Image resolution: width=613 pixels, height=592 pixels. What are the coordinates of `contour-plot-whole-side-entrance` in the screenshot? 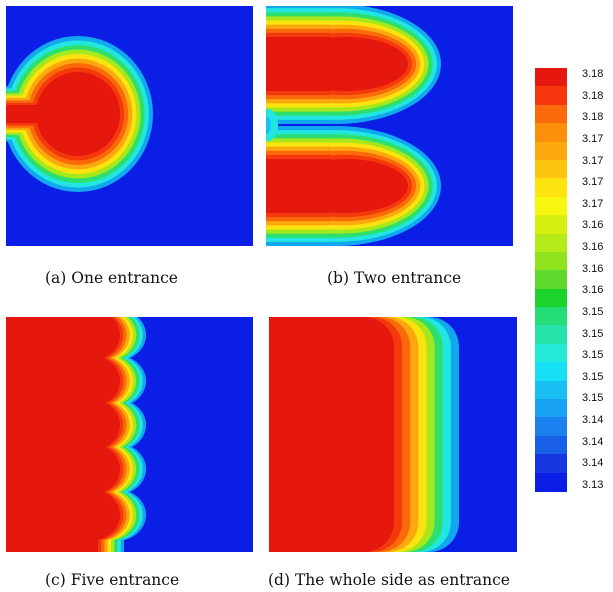 It's located at (364, 434).